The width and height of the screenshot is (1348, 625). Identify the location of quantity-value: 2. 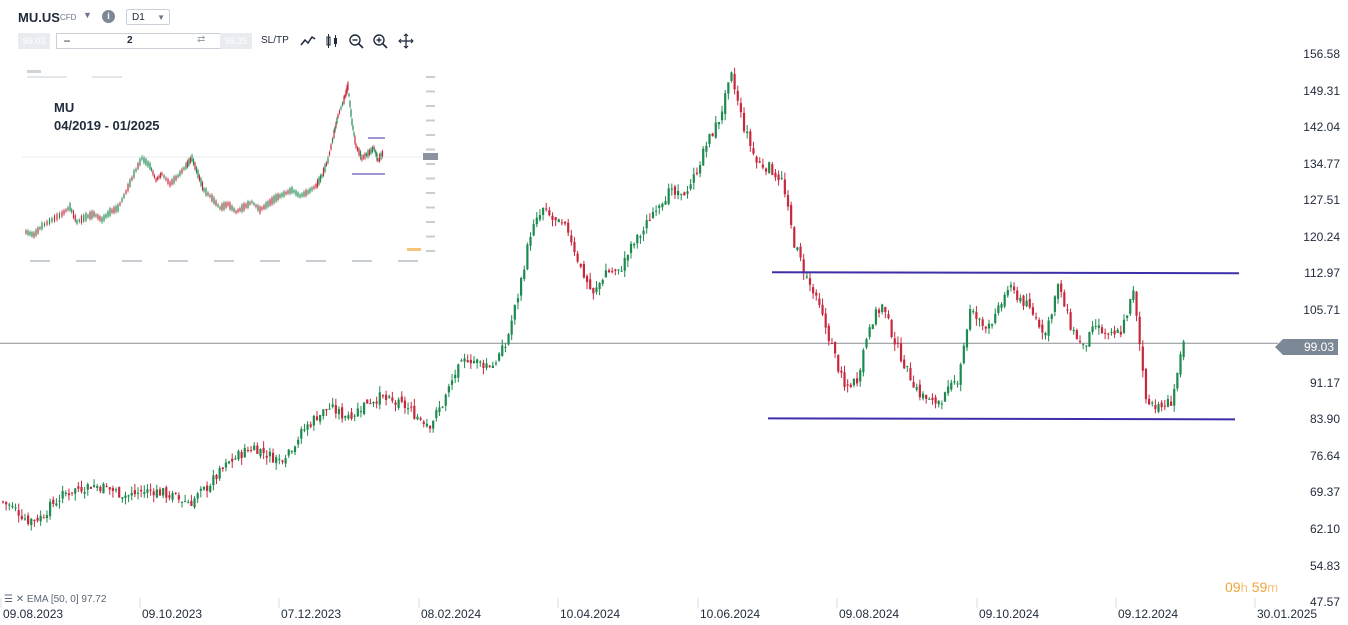
(130, 40).